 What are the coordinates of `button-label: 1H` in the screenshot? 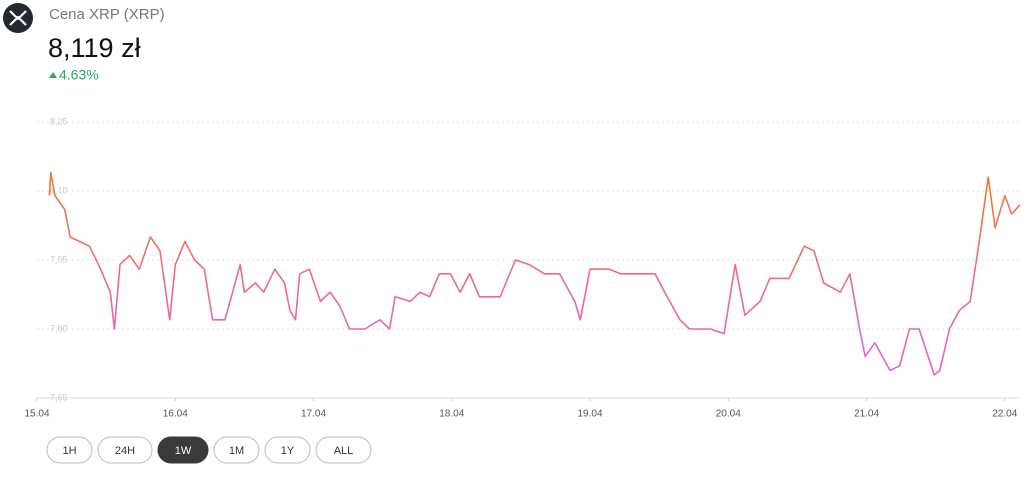 It's located at (69, 451).